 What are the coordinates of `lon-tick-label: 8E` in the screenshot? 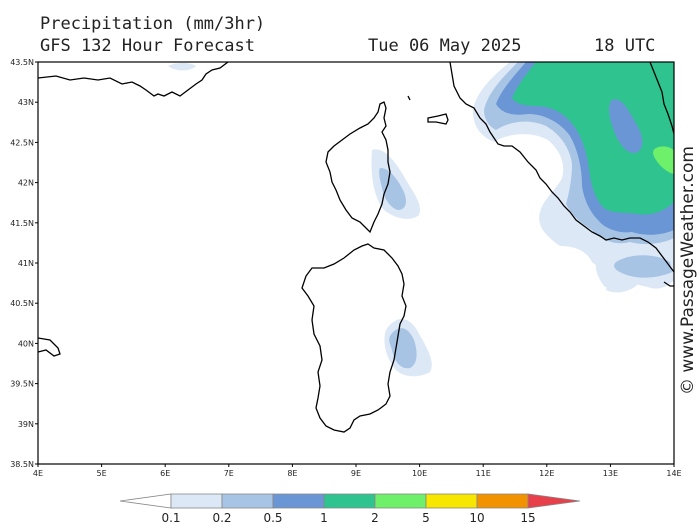 It's located at (292, 473).